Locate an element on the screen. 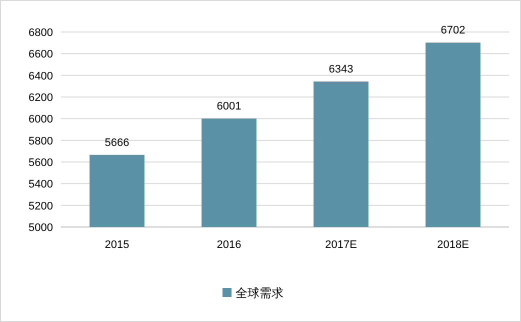 The height and width of the screenshot is (322, 521). x-tick-label: 2015 is located at coordinates (117, 245).